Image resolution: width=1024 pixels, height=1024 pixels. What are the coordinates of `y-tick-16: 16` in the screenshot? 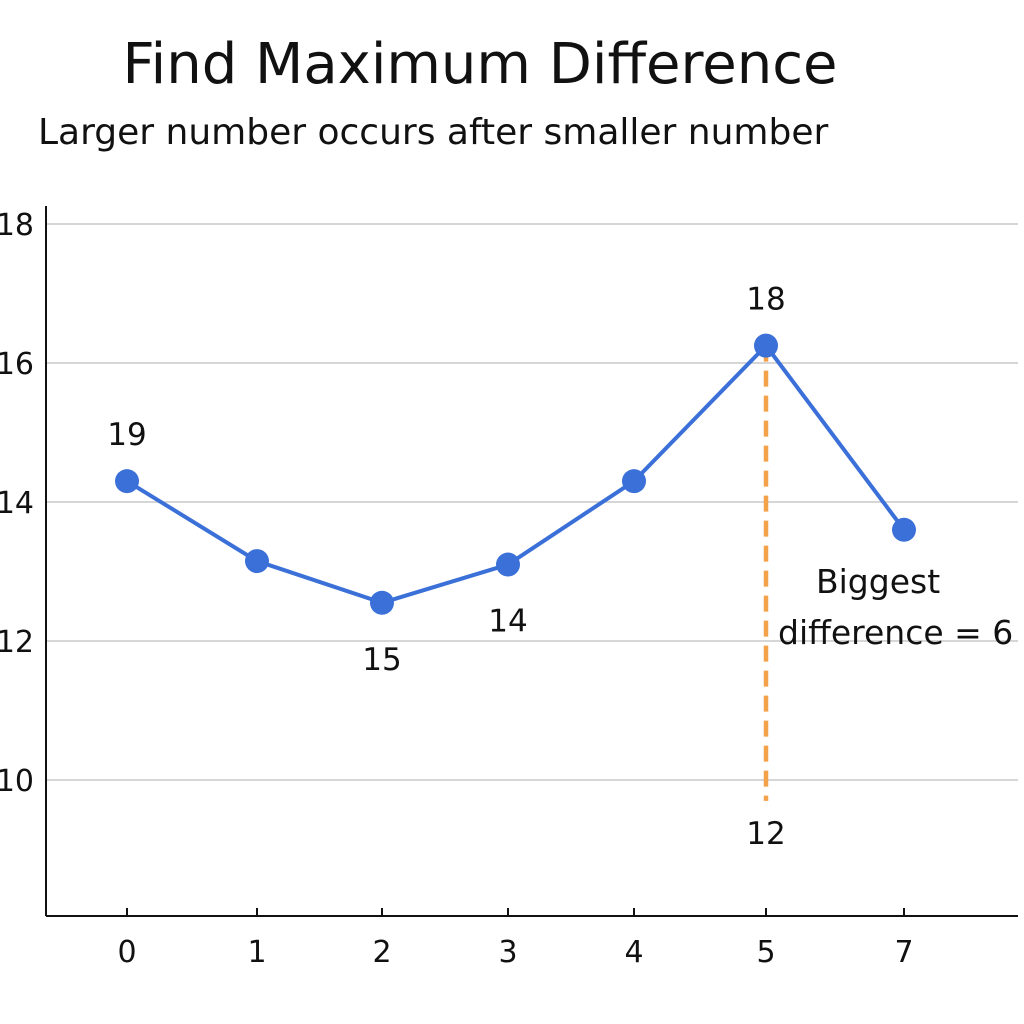 It's located at (17, 364).